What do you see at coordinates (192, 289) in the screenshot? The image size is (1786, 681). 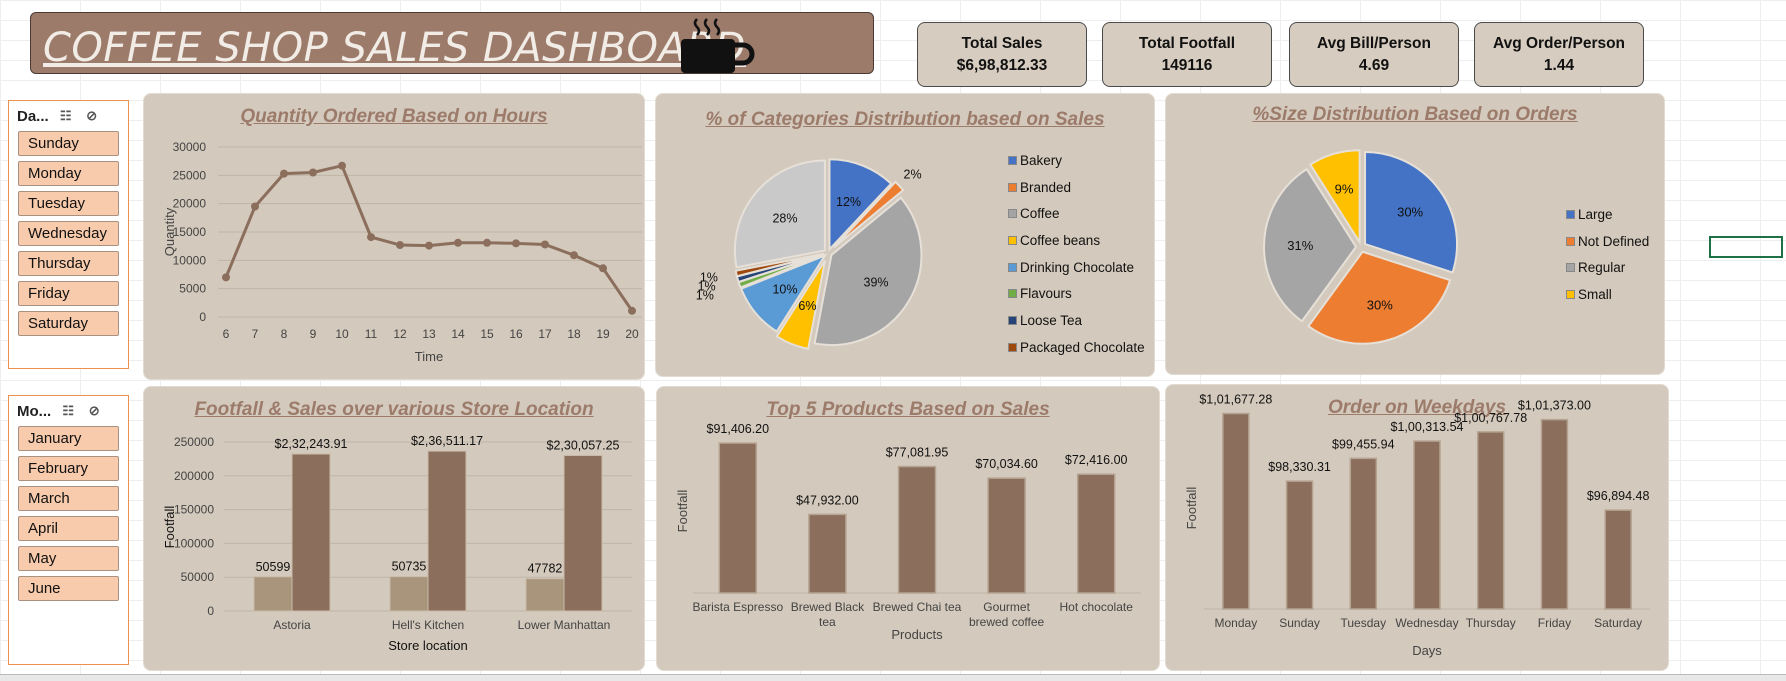 I see `y-tick-label: 5000` at bounding box center [192, 289].